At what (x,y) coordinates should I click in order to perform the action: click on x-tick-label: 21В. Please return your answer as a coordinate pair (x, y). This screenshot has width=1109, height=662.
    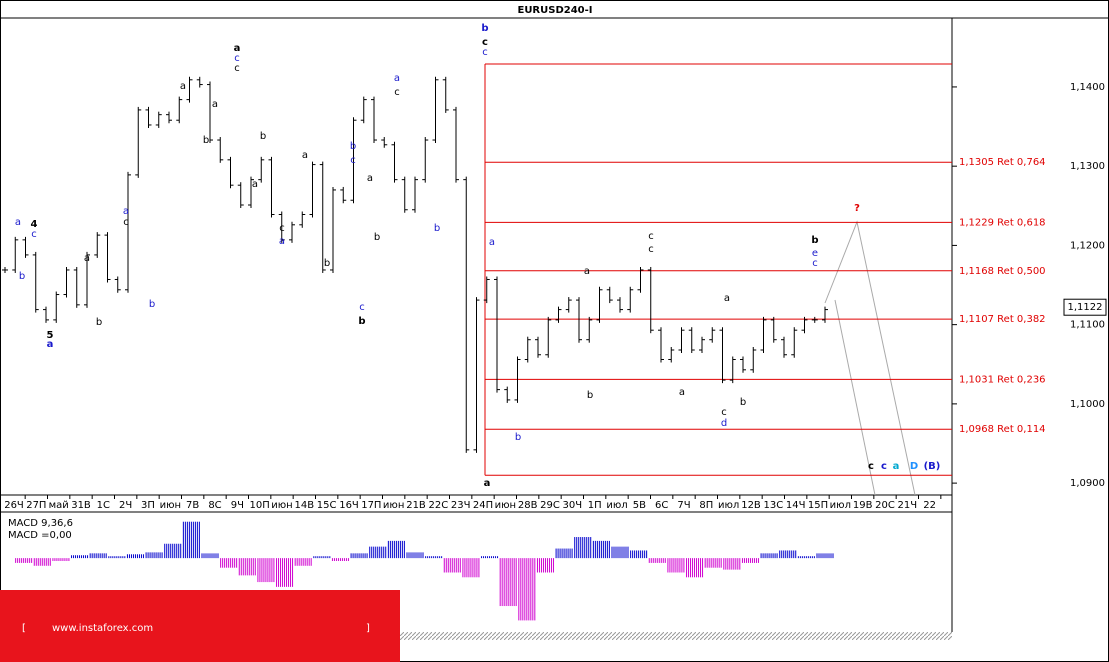
    Looking at the image, I should click on (416, 505).